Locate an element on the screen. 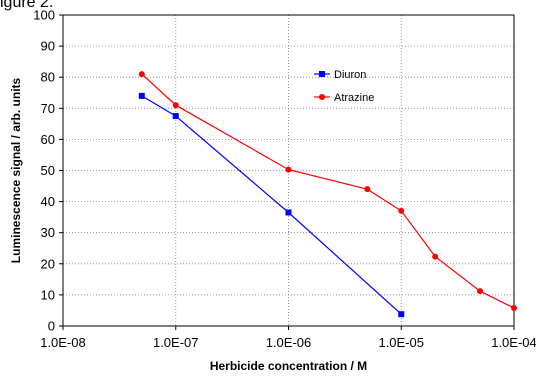  y-tick-label: 90 is located at coordinates (48, 46).